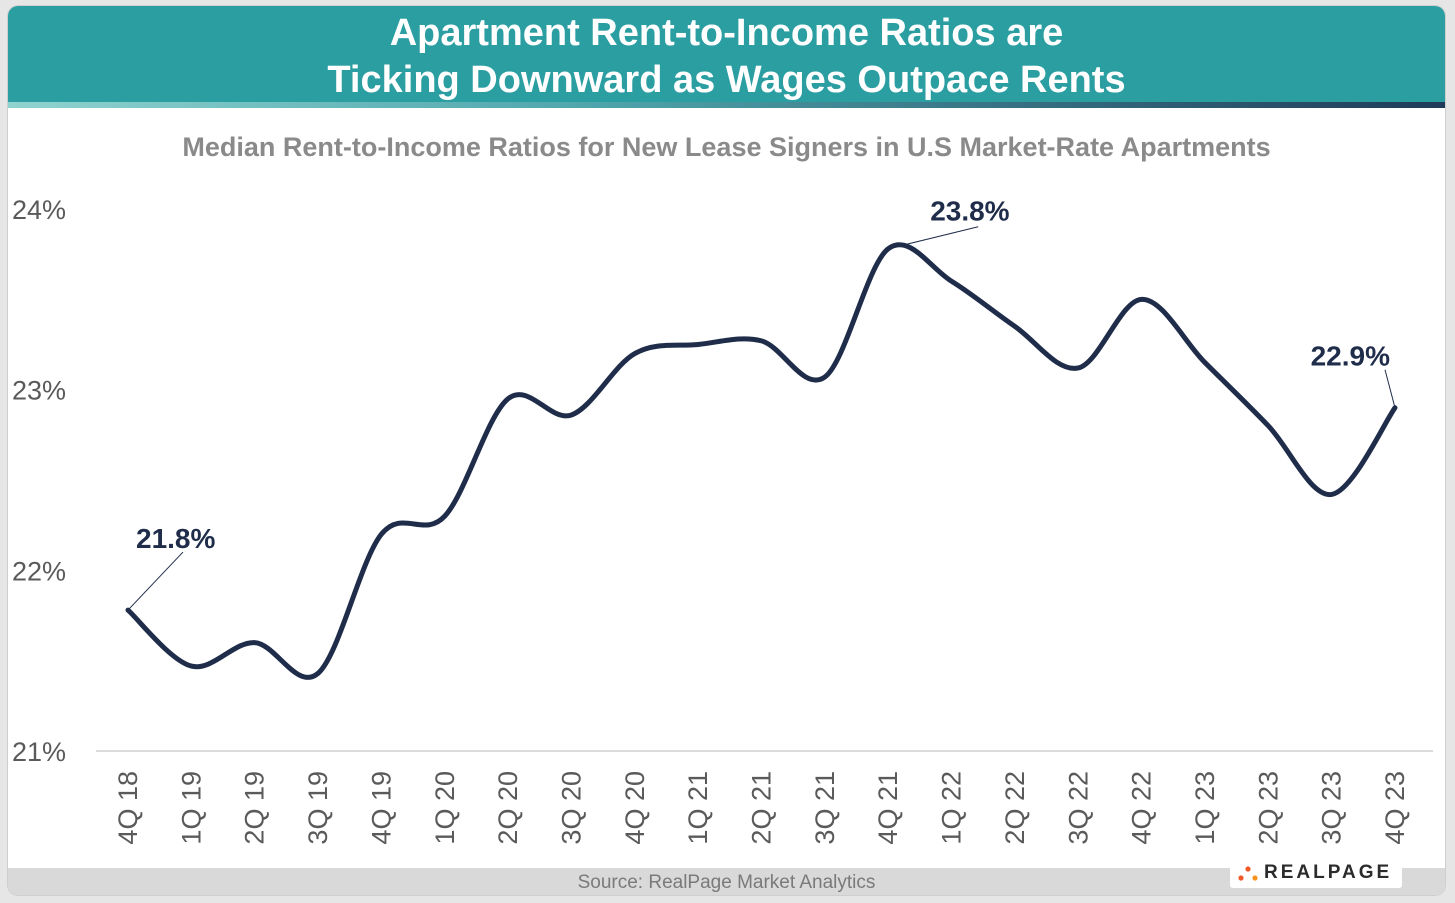  What do you see at coordinates (1350, 356) in the screenshot?
I see `data-label: 22.9%` at bounding box center [1350, 356].